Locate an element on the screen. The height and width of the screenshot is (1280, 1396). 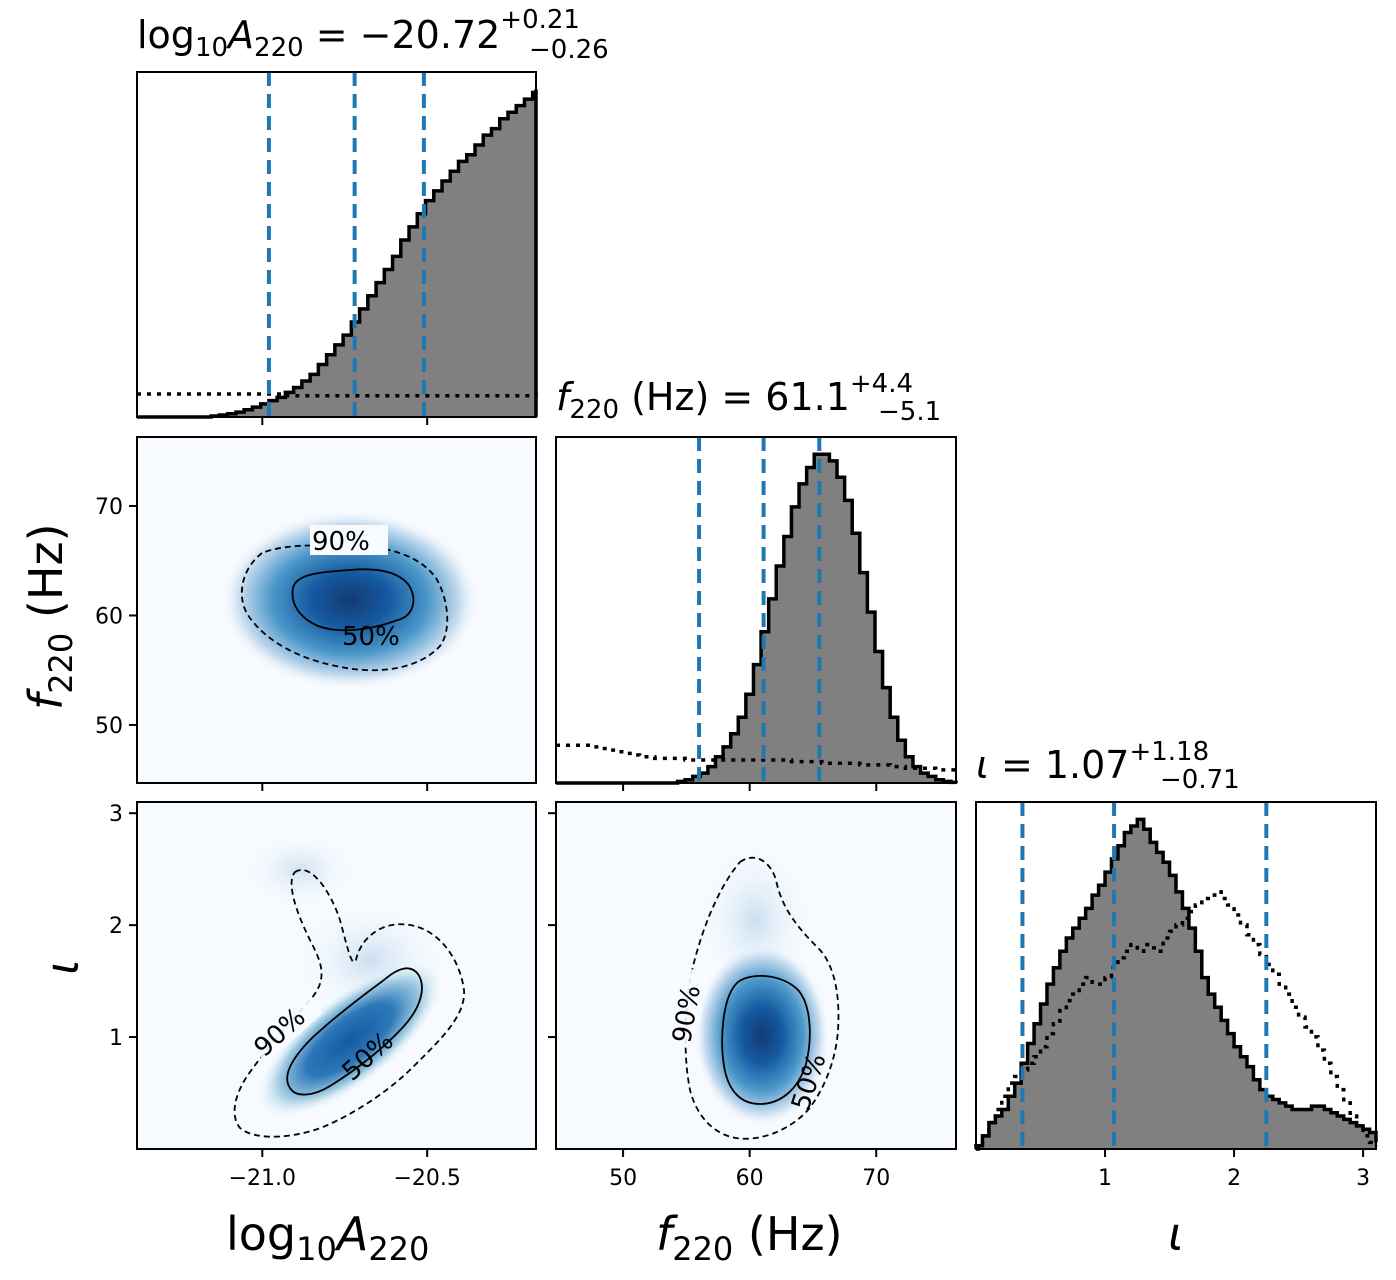
axes-frame-logA-iota is located at coordinates (336, 975).